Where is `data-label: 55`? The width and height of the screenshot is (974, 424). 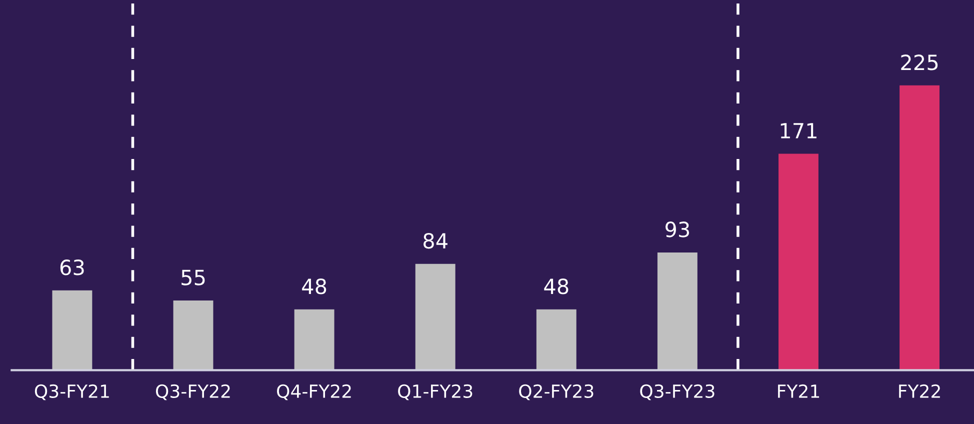 data-label: 55 is located at coordinates (193, 278).